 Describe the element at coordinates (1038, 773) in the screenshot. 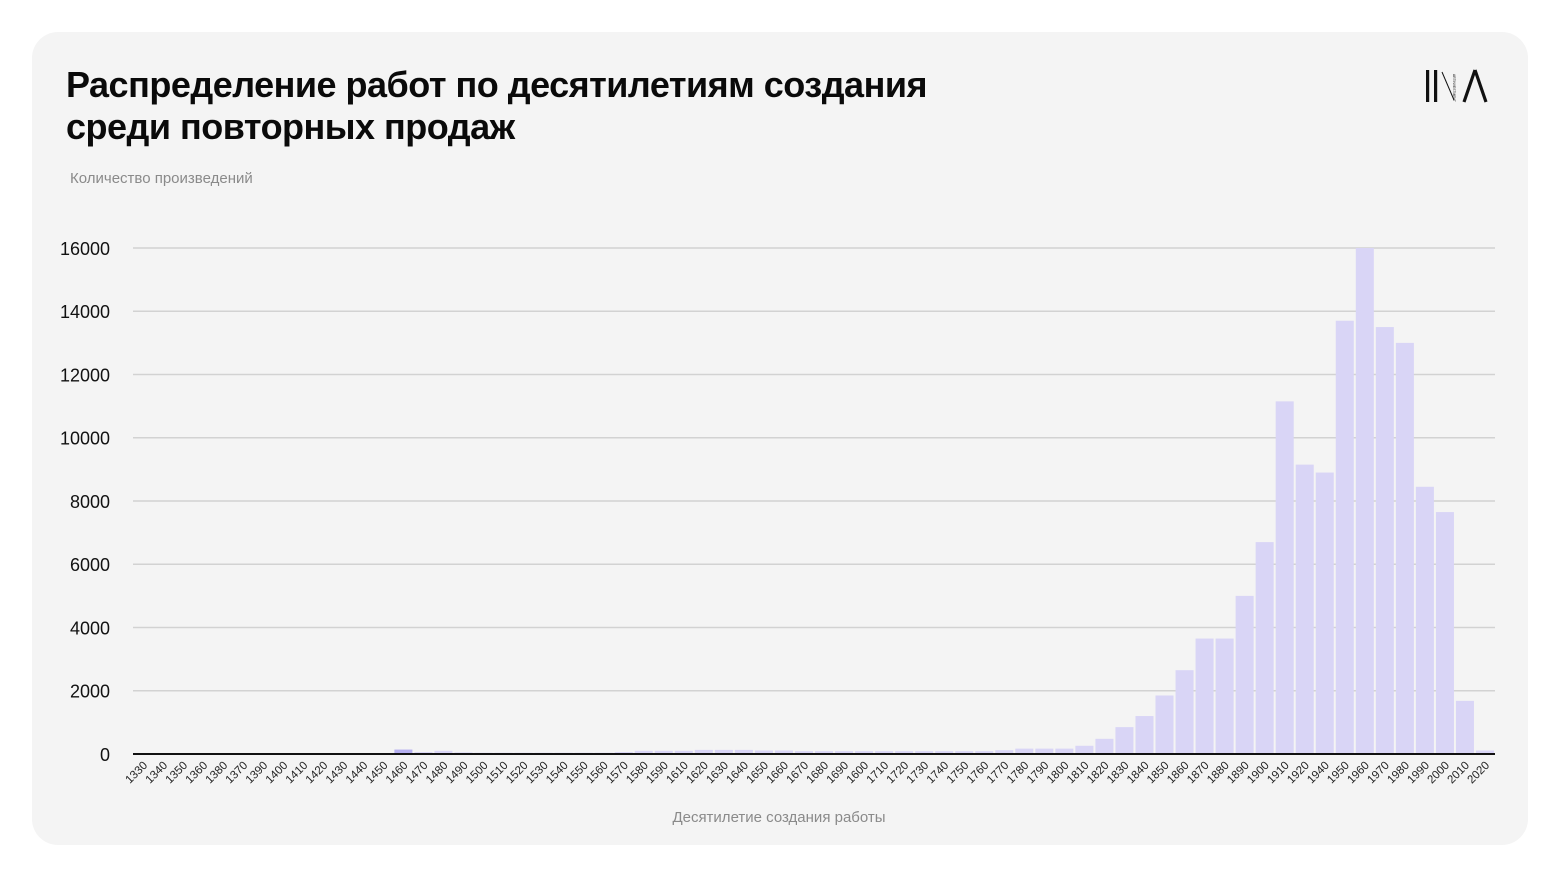

I see `x-tick-label: 1790` at that location.